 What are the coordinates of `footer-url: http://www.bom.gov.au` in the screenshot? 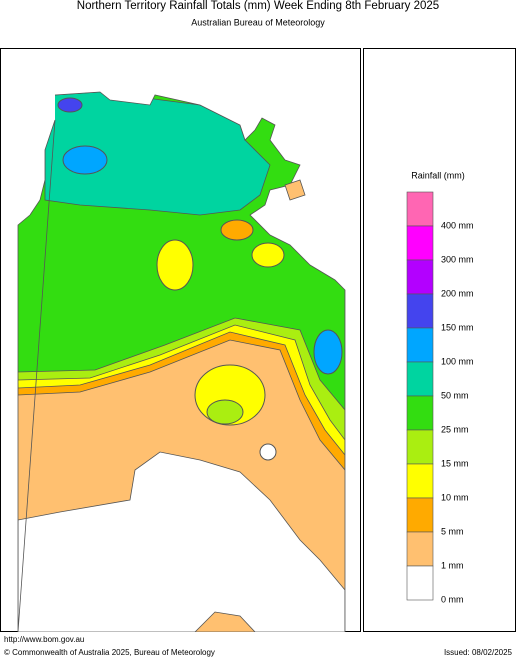 It's located at (44, 639).